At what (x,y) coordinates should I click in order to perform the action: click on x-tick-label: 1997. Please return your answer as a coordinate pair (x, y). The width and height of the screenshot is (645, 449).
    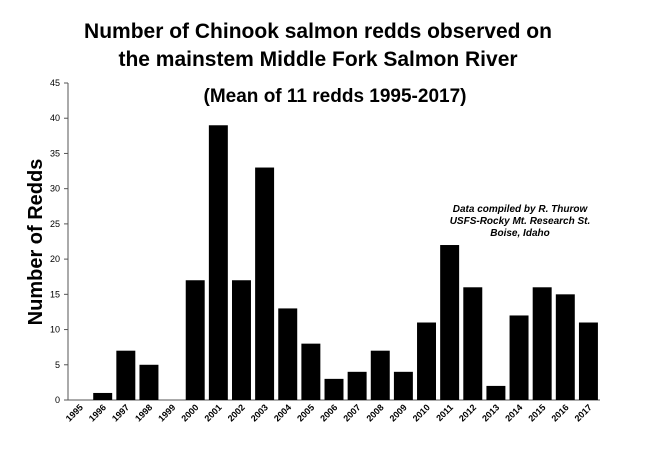
    Looking at the image, I should click on (120, 412).